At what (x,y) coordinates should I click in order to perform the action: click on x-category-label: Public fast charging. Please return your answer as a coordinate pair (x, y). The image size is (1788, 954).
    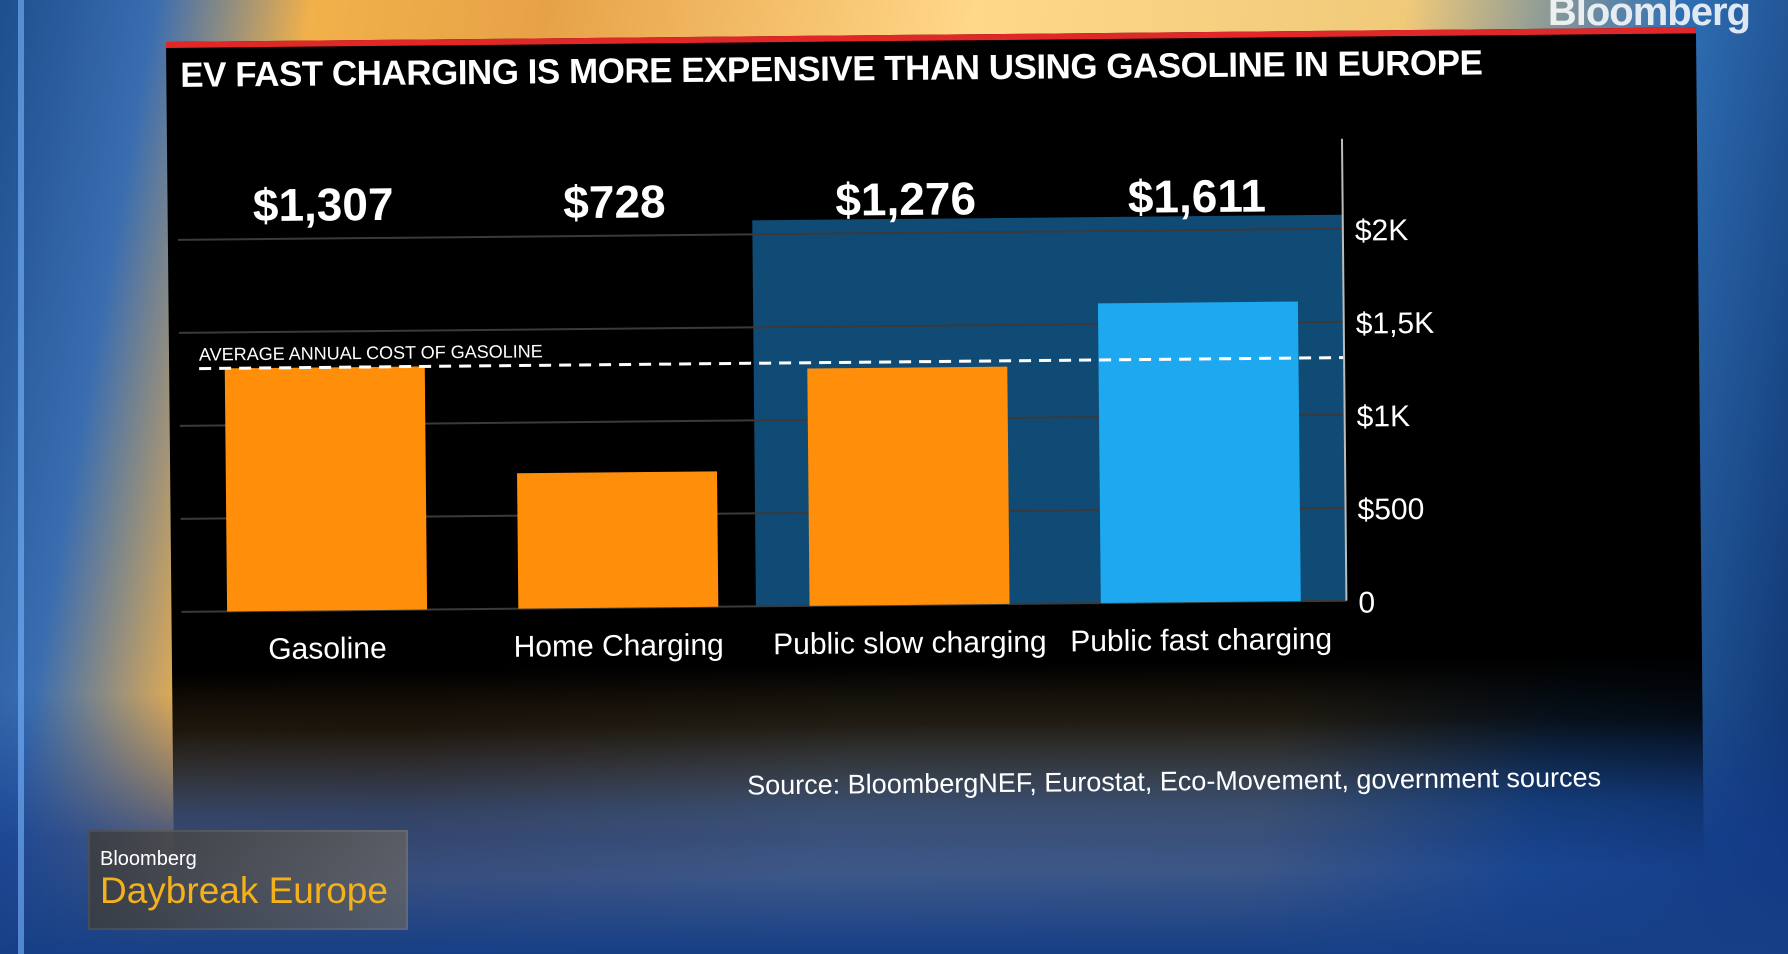
    Looking at the image, I should click on (1201, 641).